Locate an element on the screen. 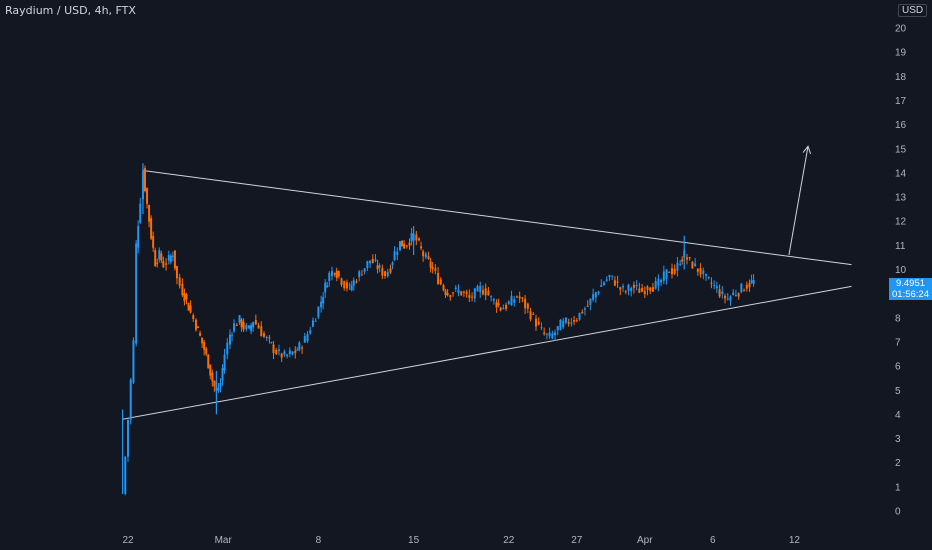 Image resolution: width=932 pixels, height=550 pixels. price-axis: 01234567891011121314151617181920 is located at coordinates (901, 271).